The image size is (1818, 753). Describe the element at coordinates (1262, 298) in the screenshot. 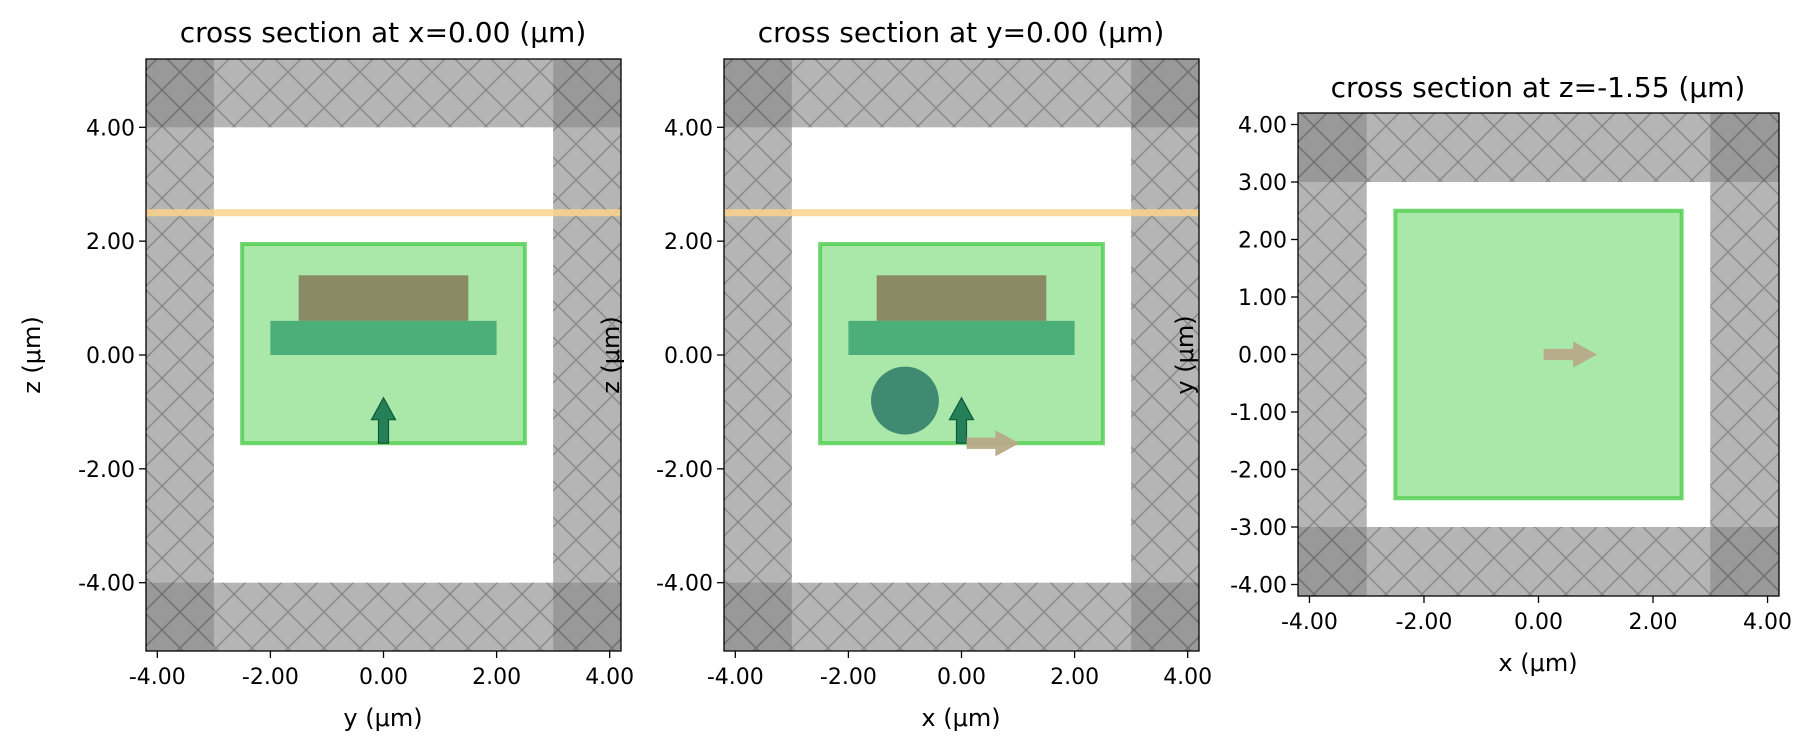

I see `y-tick-label: 1.00` at that location.